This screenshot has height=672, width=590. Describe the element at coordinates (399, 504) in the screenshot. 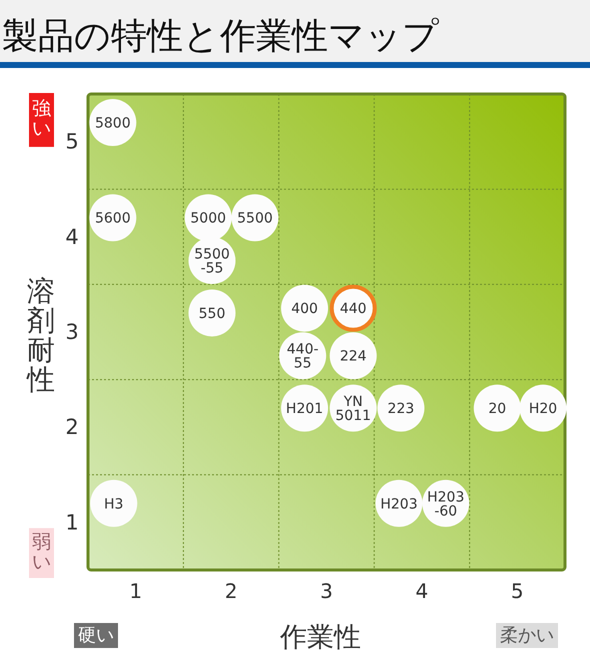

I see `annotation: H203` at that location.